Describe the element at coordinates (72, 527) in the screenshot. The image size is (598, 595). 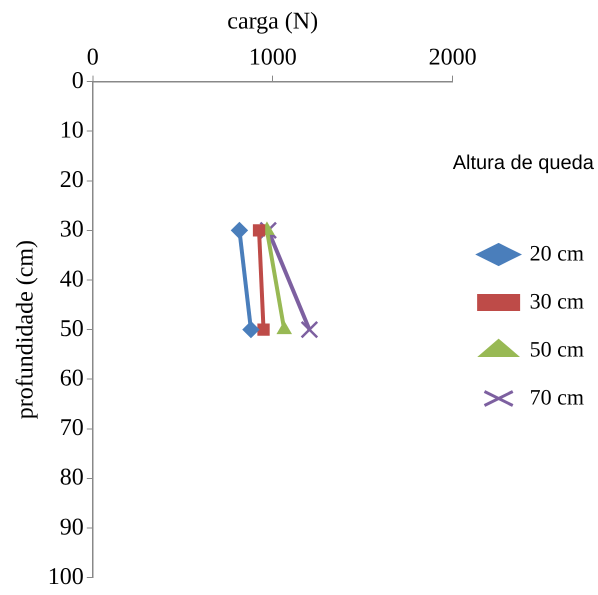
I see `y-tick-label: 90` at that location.